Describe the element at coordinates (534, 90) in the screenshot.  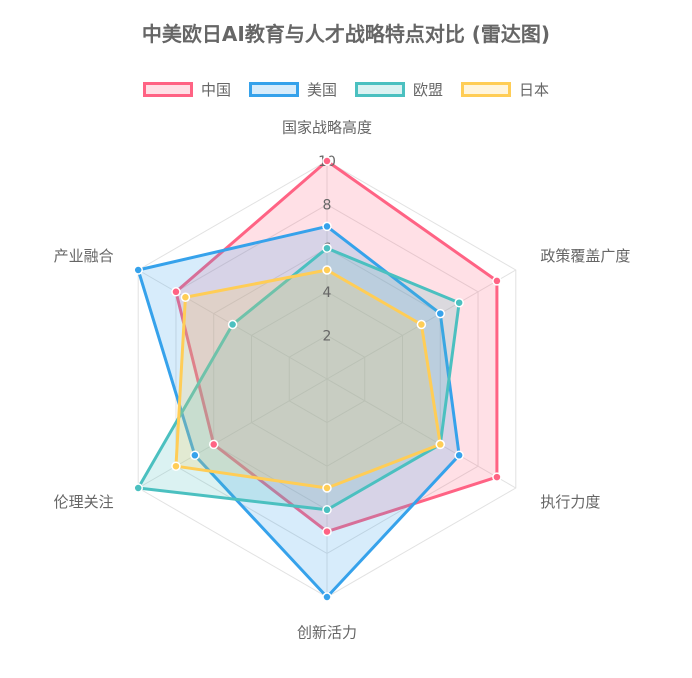
I see `legend-label-japan: 日本` at that location.